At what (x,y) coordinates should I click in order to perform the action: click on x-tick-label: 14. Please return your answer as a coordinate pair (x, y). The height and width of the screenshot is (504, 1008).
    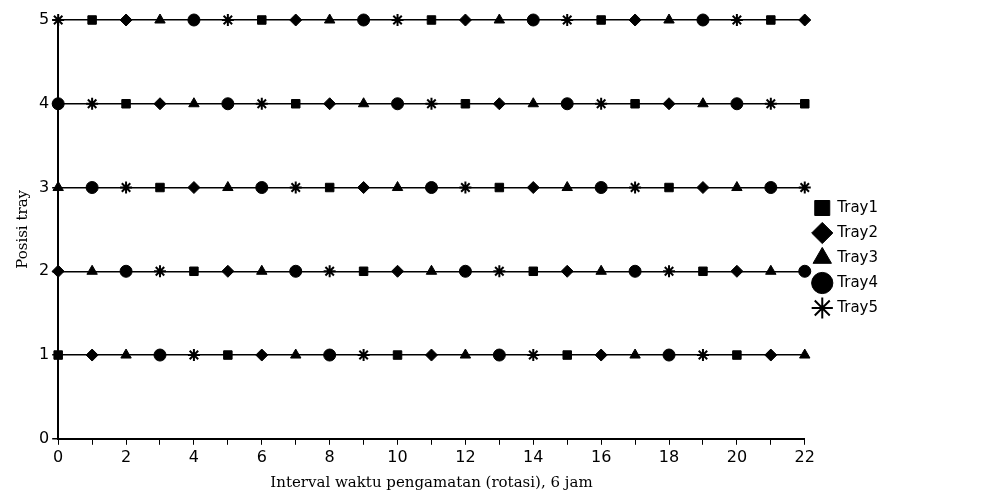
    Looking at the image, I should click on (533, 456).